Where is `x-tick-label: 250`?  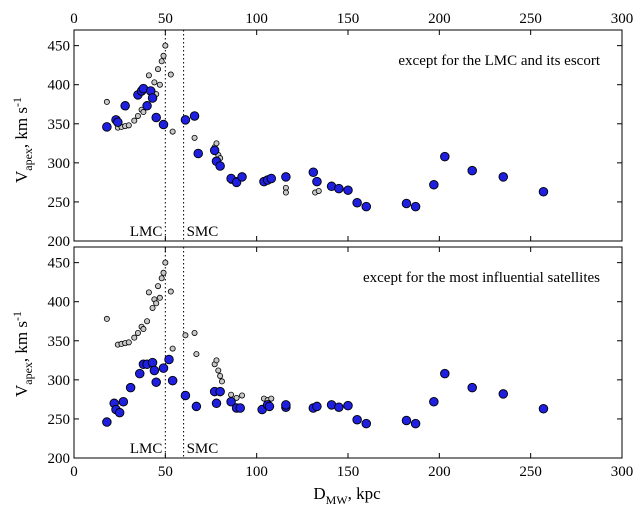 x-tick-label: 250 is located at coordinates (530, 472).